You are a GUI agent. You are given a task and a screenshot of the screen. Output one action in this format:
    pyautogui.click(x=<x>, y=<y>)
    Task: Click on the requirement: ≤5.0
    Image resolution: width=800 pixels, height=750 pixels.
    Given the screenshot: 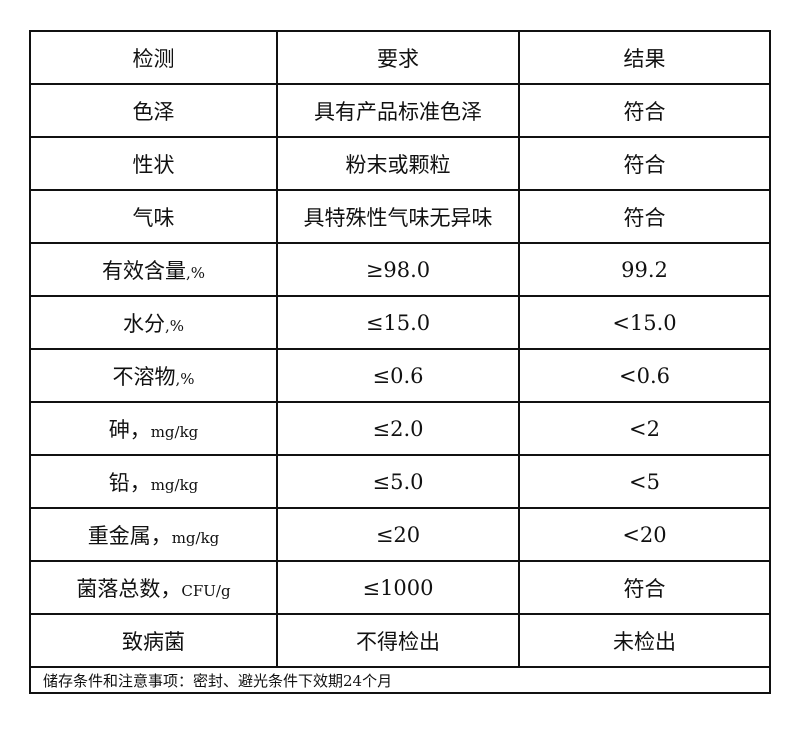 What is the action you would take?
    pyautogui.click(x=398, y=481)
    